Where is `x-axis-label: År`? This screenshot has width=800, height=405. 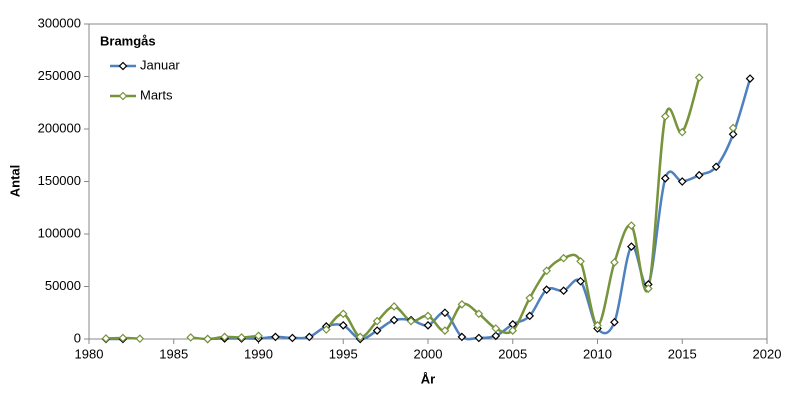 x-axis-label: År is located at coordinates (428, 378).